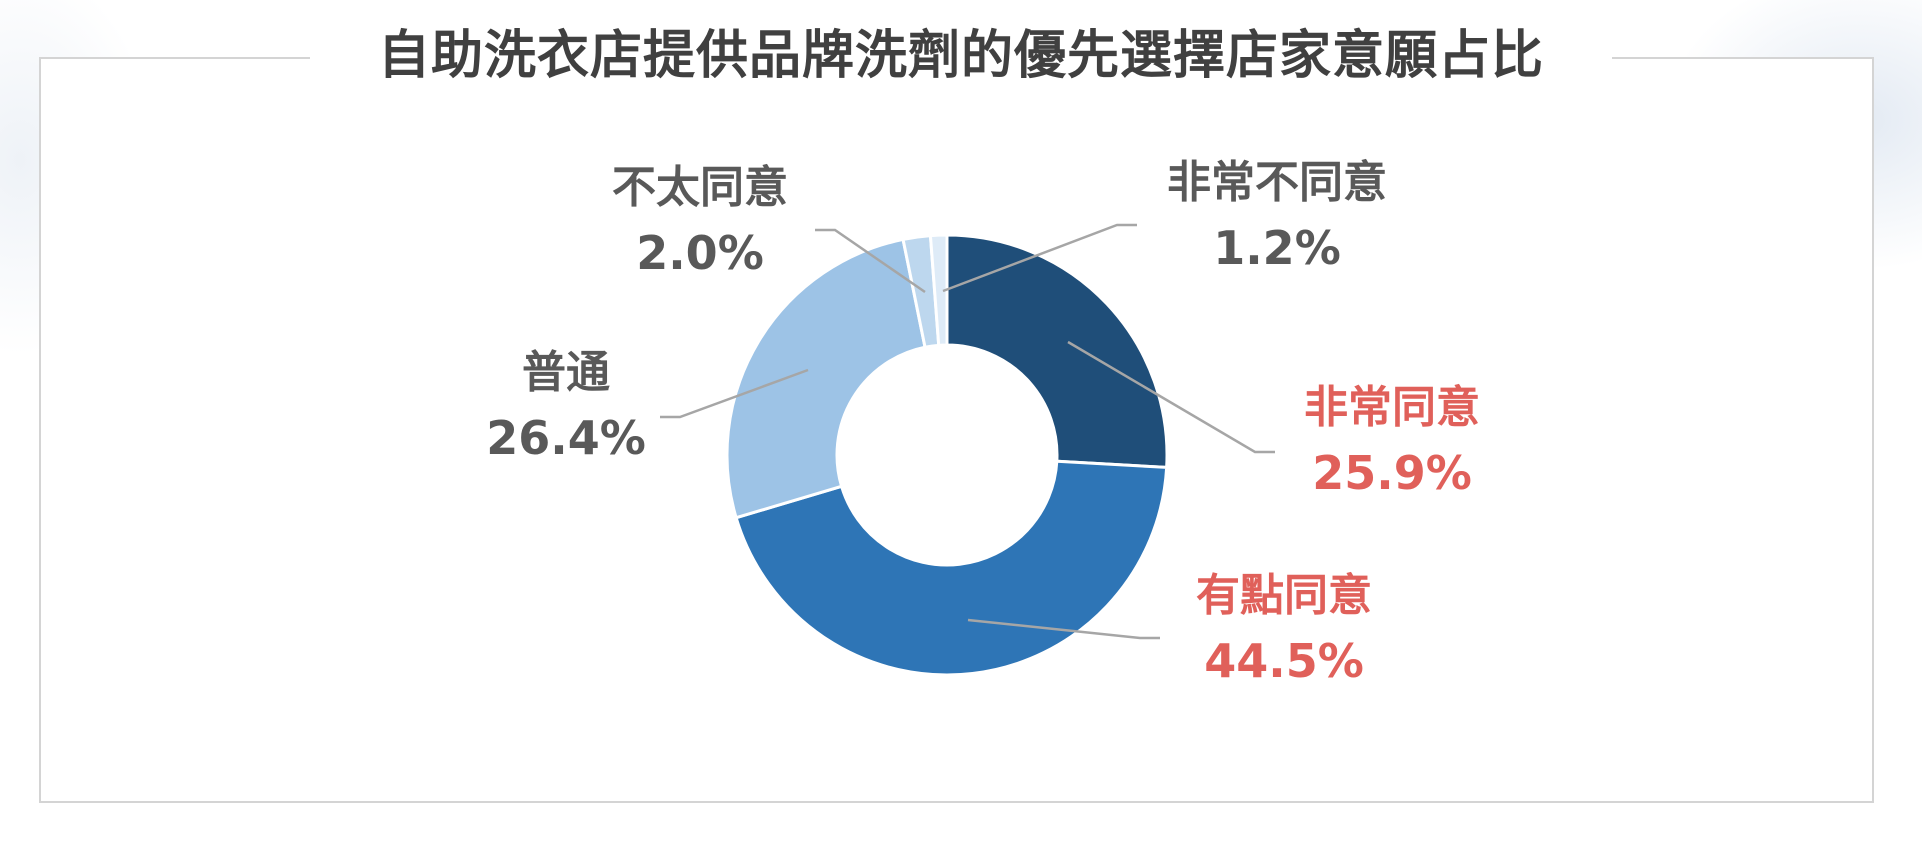  Describe the element at coordinates (1057, 351) in the screenshot. I see `slice-very-agree` at that location.